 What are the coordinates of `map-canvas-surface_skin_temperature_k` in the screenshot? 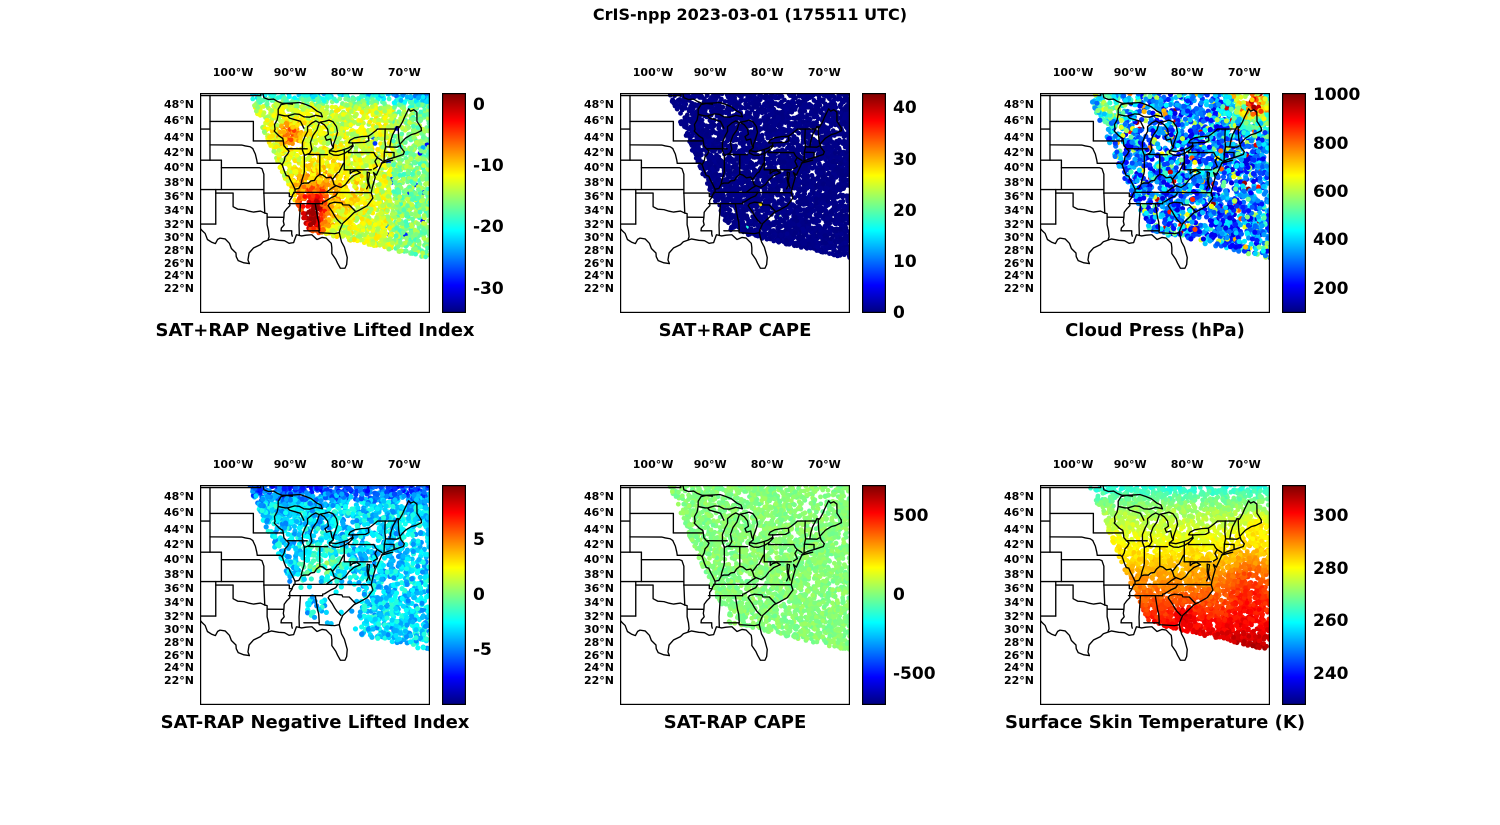 It's located at (1155, 595).